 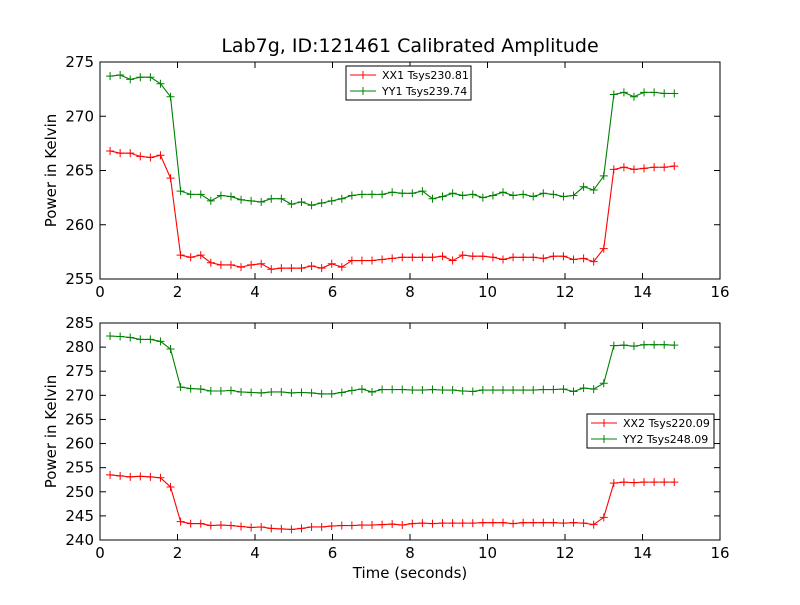 What do you see at coordinates (666, 423) in the screenshot?
I see `legend-label: XX2 Tsys220.09` at bounding box center [666, 423].